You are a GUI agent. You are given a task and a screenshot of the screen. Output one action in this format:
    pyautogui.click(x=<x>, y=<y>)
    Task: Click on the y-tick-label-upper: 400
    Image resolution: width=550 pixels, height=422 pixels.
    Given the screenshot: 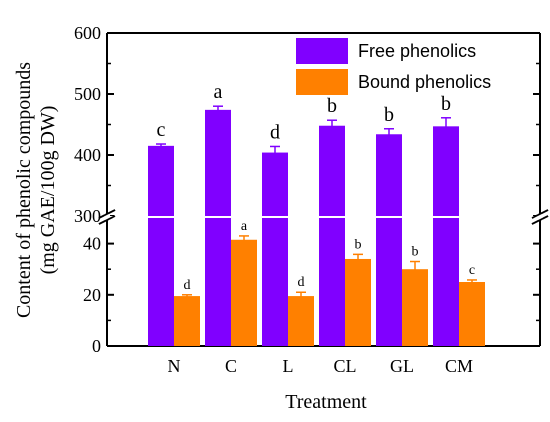 What is the action you would take?
    pyautogui.click(x=87, y=155)
    